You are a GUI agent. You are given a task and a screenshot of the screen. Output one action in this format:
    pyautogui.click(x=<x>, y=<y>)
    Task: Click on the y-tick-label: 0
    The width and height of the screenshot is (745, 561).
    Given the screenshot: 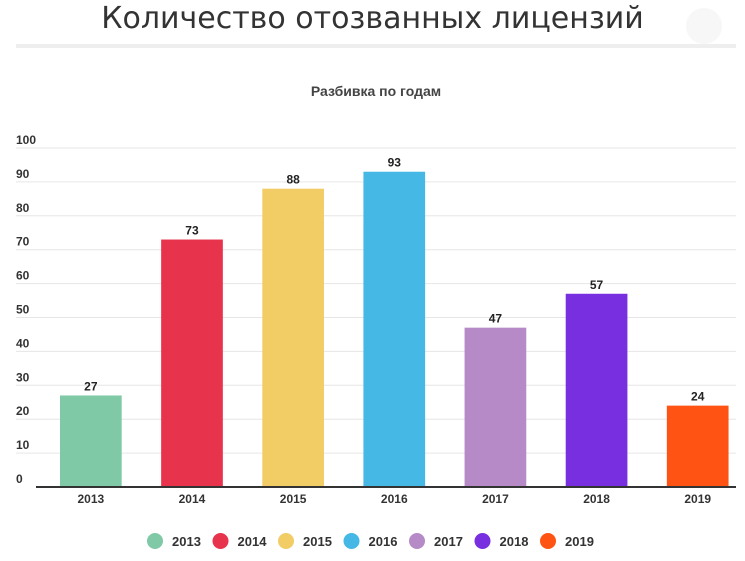 What is the action you would take?
    pyautogui.click(x=19, y=479)
    